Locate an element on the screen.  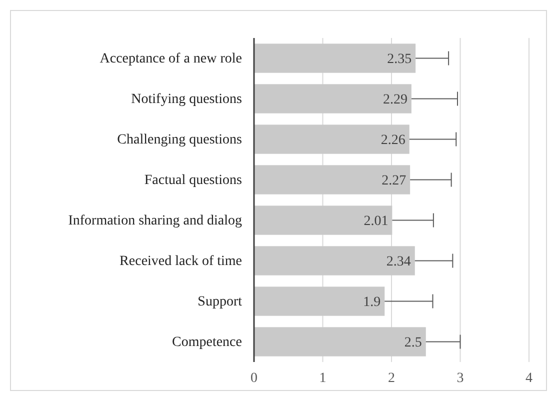
data-label: 1.9 is located at coordinates (372, 302).